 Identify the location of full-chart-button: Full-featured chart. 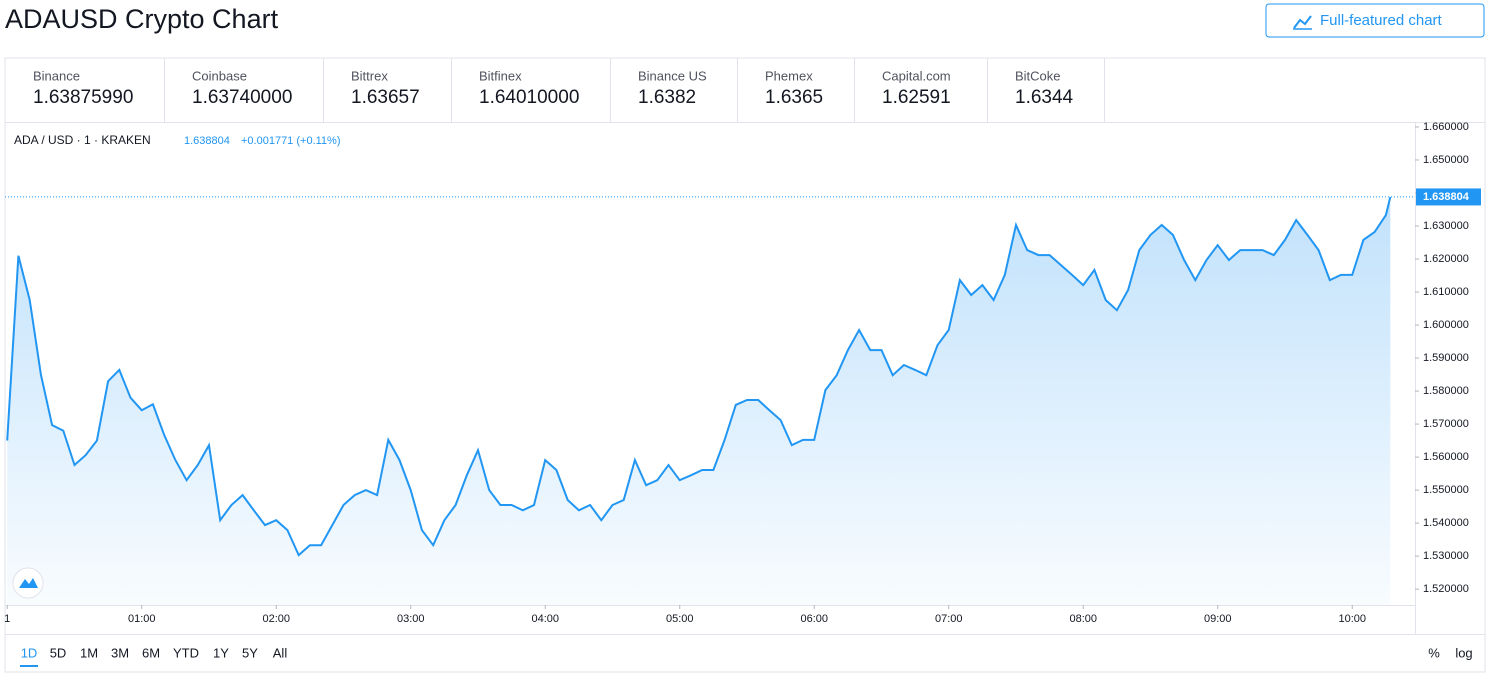
(1375, 20).